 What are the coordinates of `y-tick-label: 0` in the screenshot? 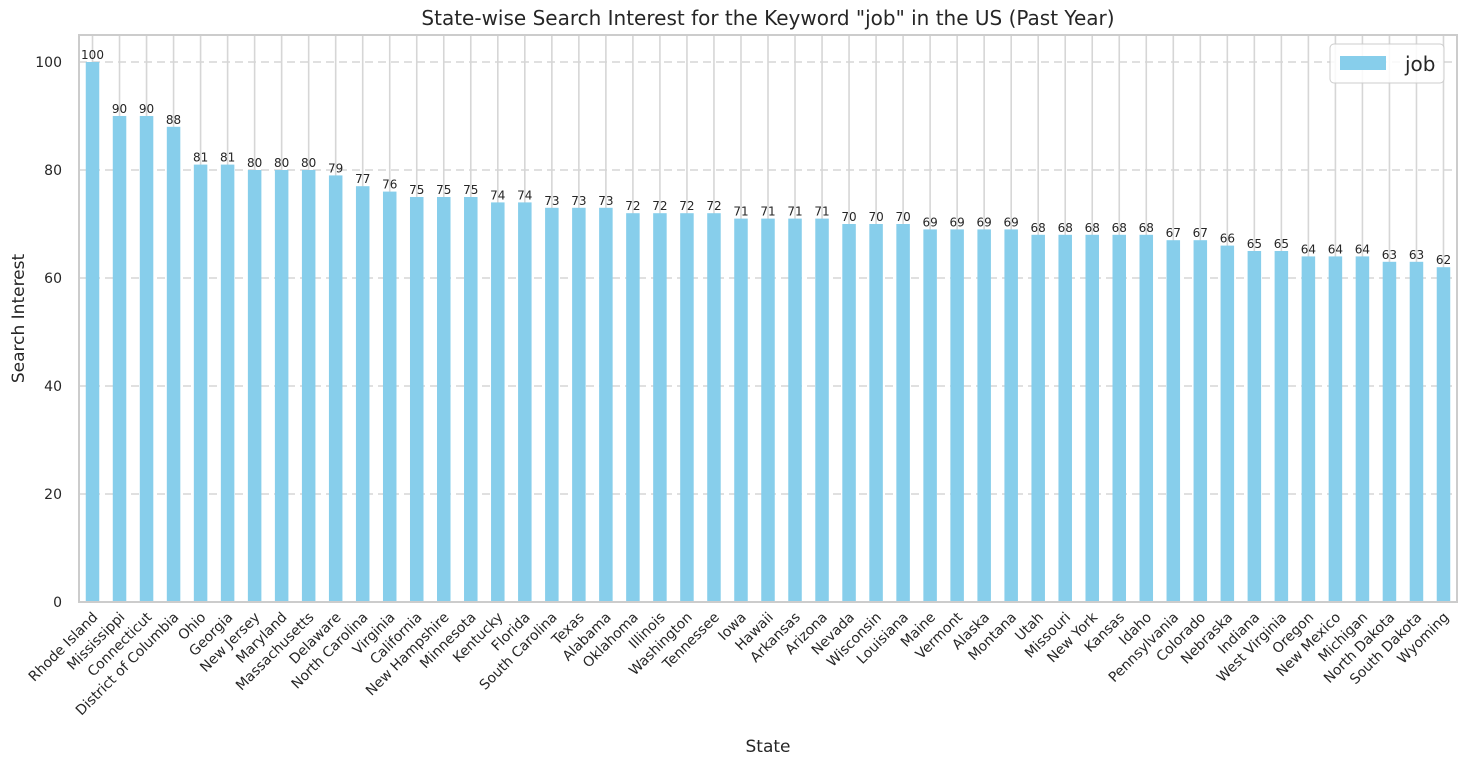 It's located at (57, 603).